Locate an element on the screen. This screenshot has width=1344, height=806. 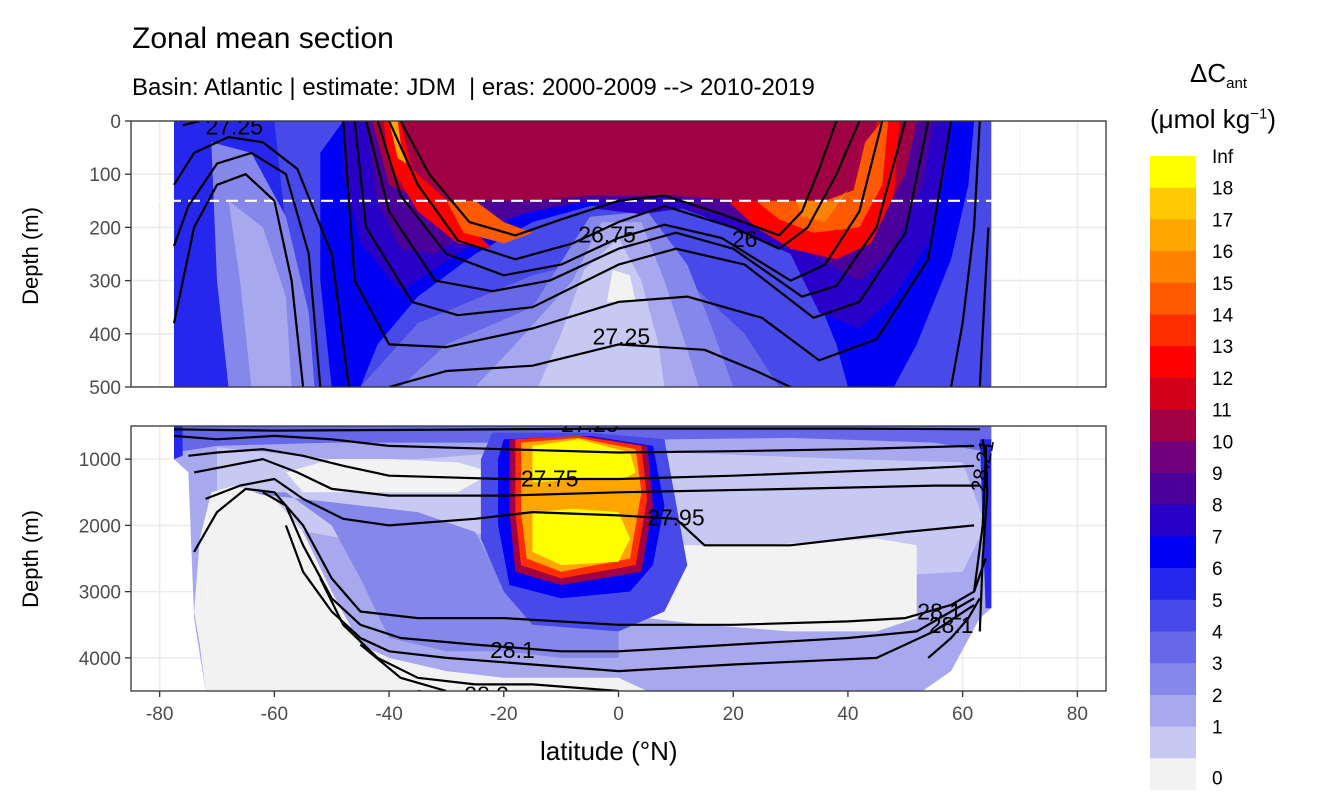
legend-unit-sup: −1 is located at coordinates (1259, 114).